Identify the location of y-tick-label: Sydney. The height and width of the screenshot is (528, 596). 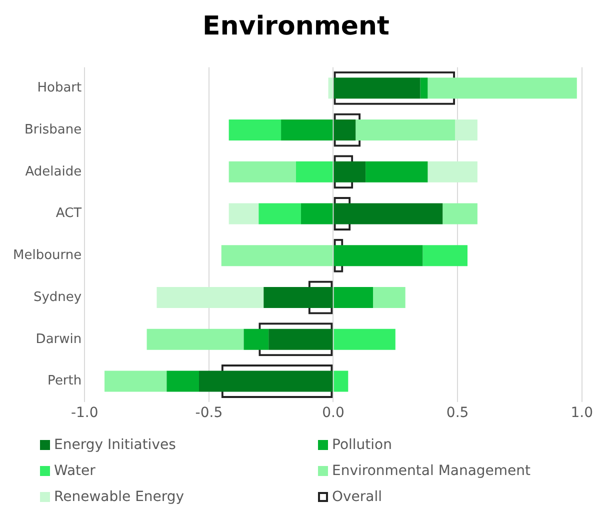
(57, 297).